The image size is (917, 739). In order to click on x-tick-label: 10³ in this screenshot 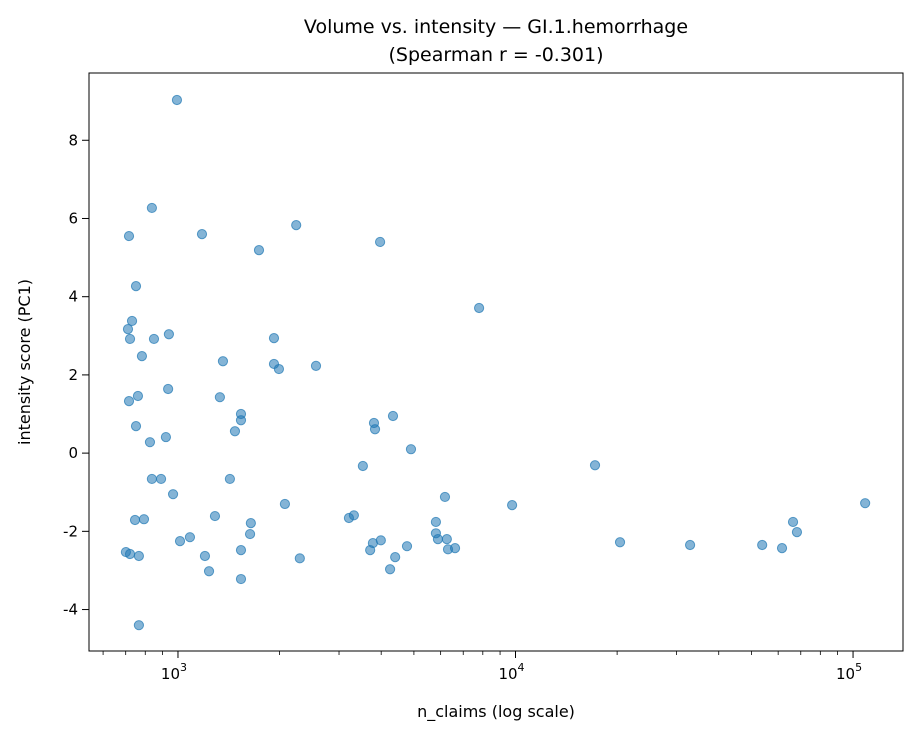, I will do `click(174, 672)`.